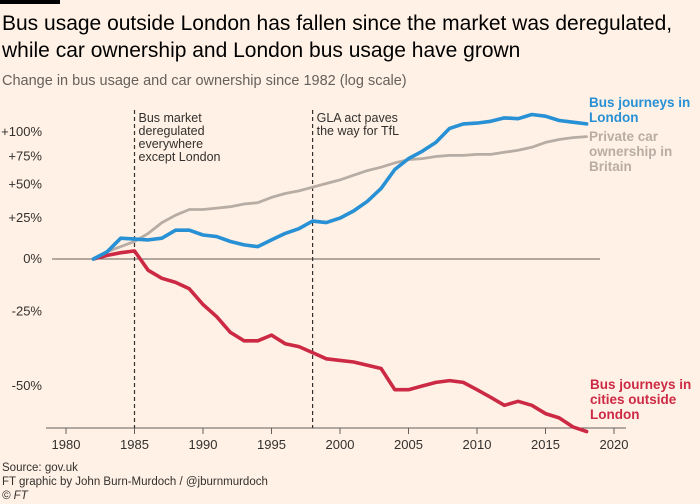  What do you see at coordinates (545, 444) in the screenshot?
I see `x-tick-label: 2015` at bounding box center [545, 444].